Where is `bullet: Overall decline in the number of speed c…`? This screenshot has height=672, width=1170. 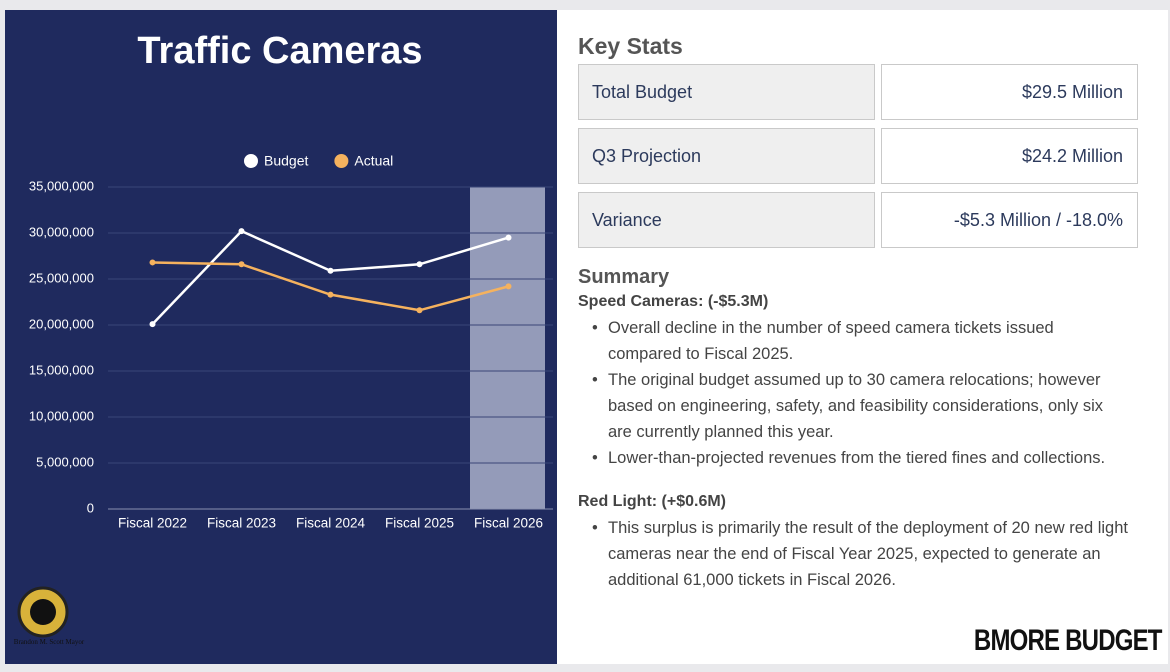 bullet: Overall decline in the number of speed c… is located at coordinates (853, 341).